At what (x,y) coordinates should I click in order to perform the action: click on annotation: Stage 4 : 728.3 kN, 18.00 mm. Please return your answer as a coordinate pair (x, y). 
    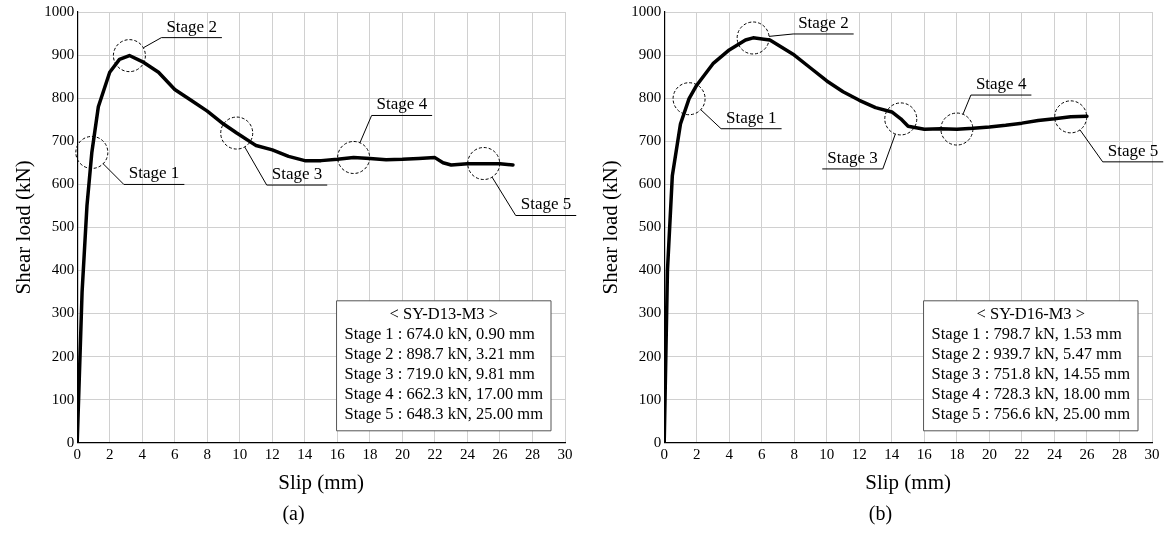
    Looking at the image, I should click on (1031, 394).